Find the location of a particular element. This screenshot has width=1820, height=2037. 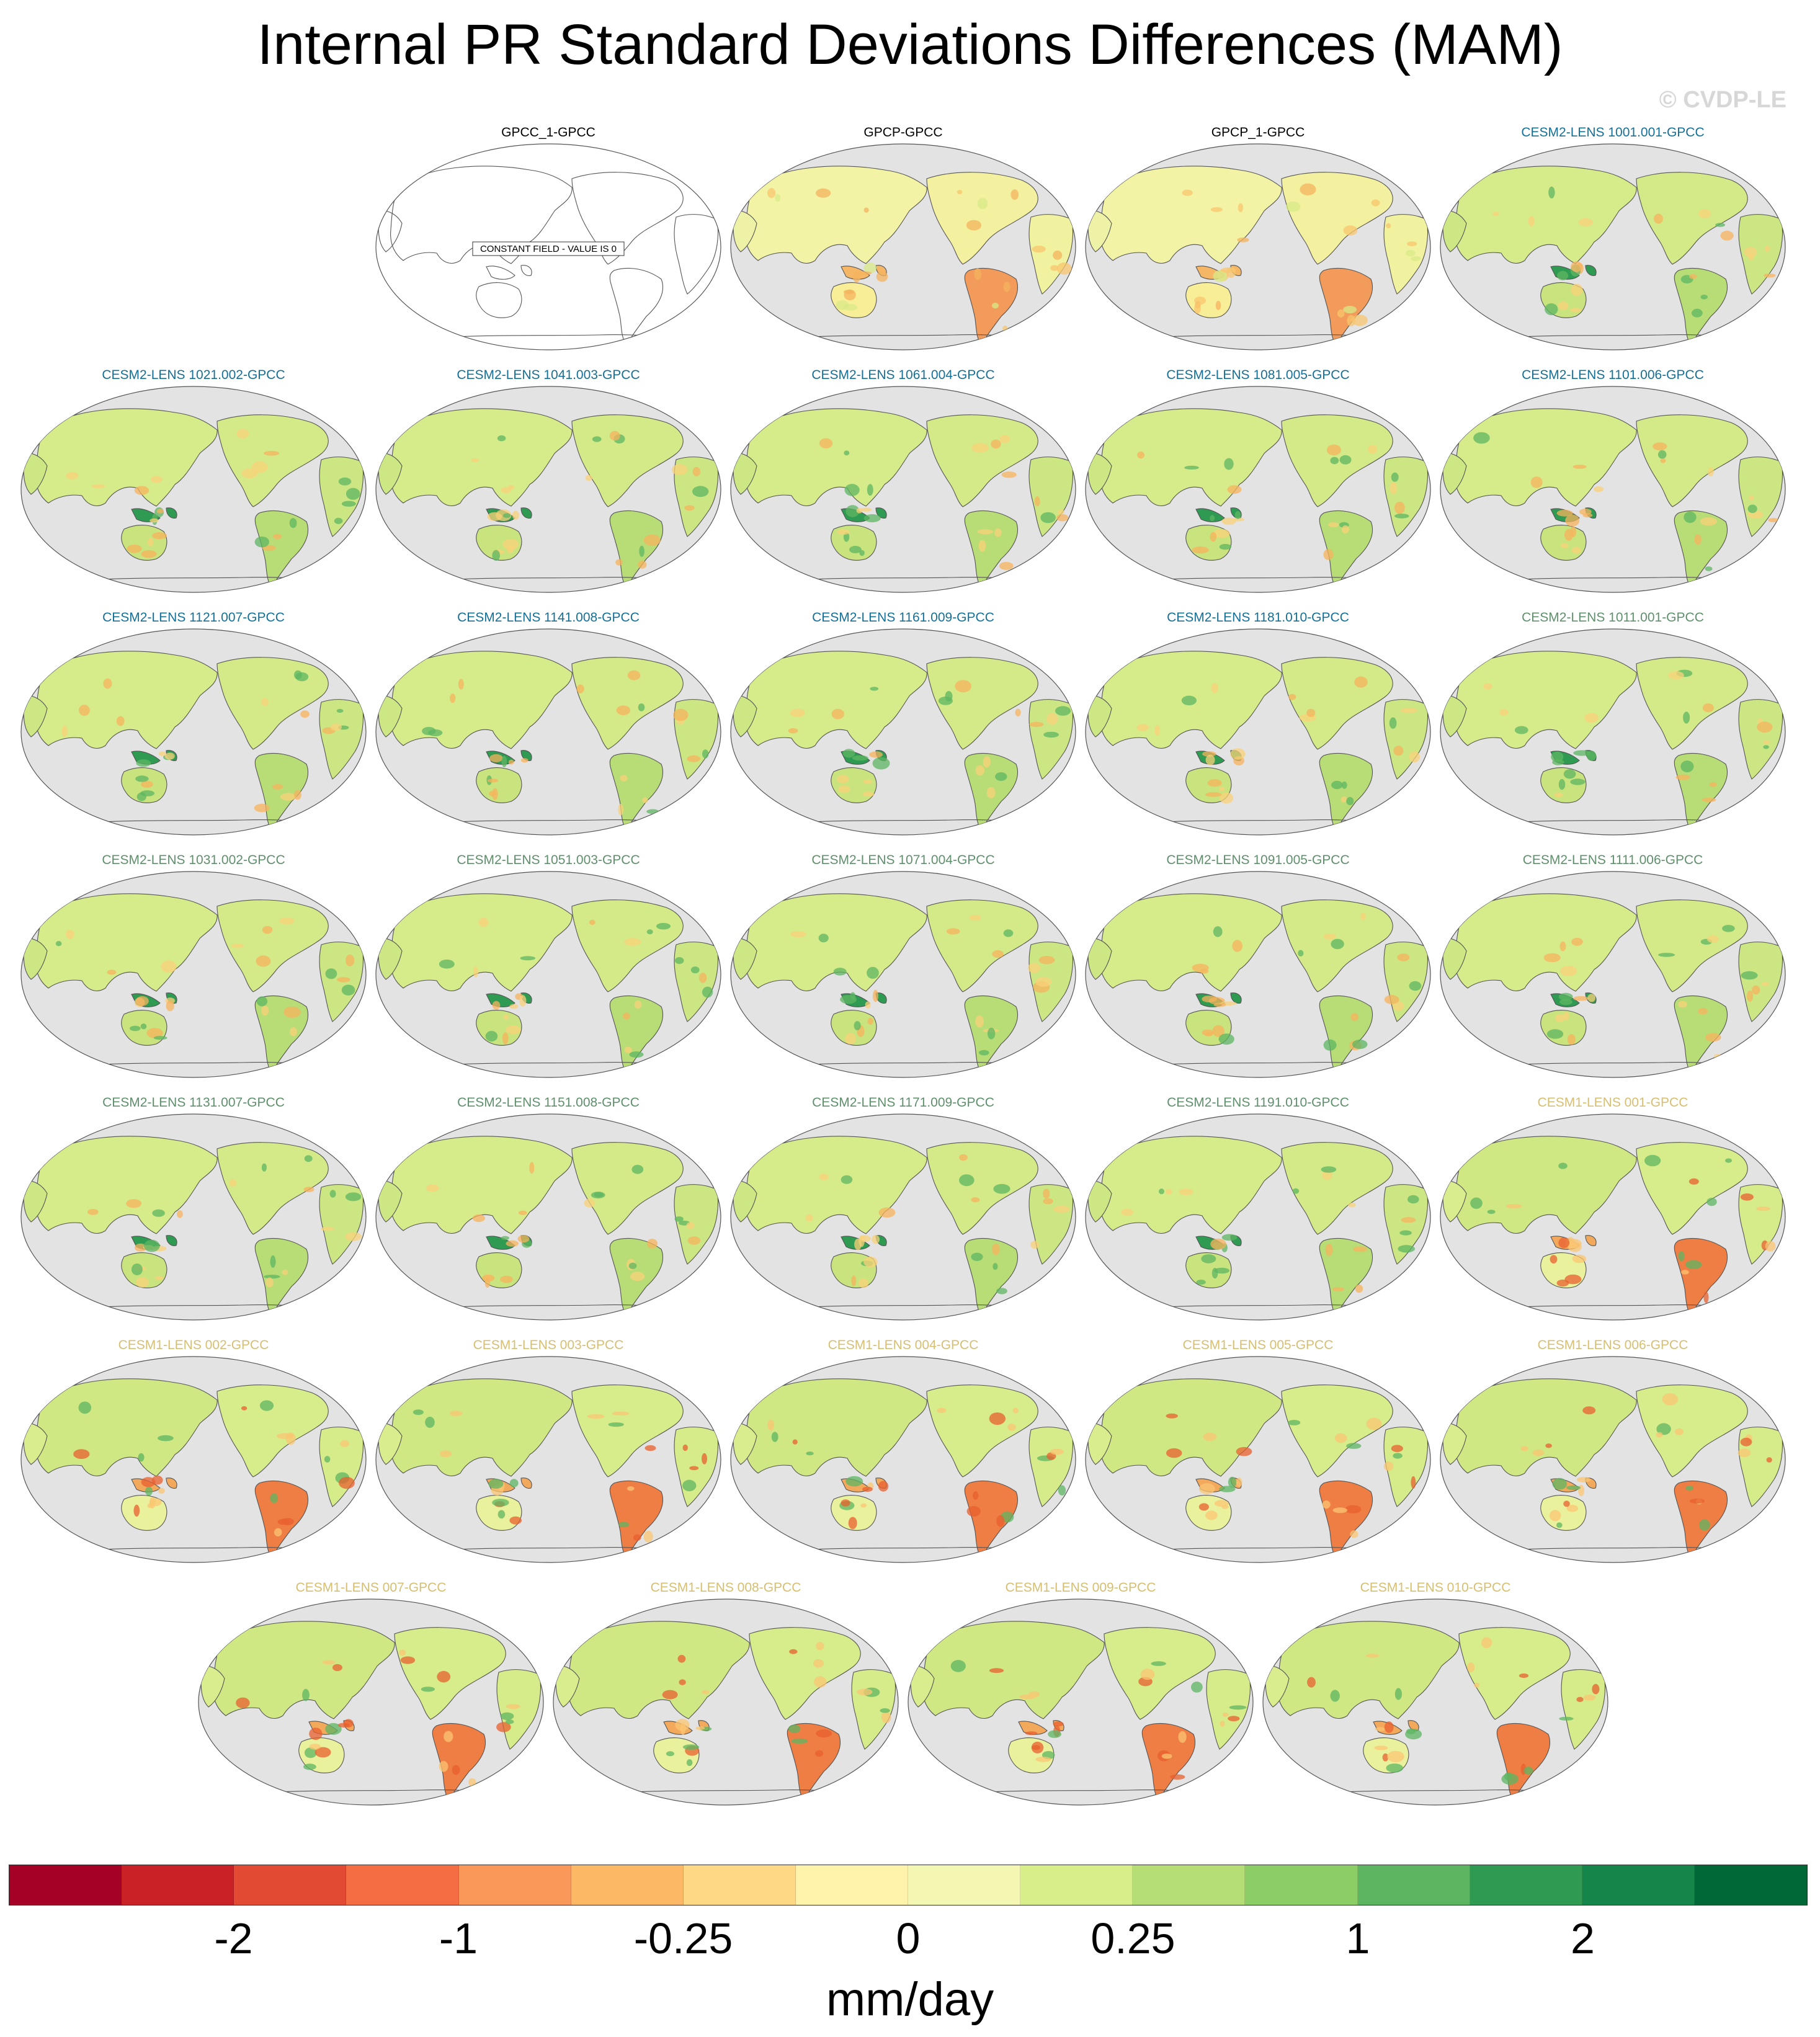

constant-field-box is located at coordinates (548, 248).